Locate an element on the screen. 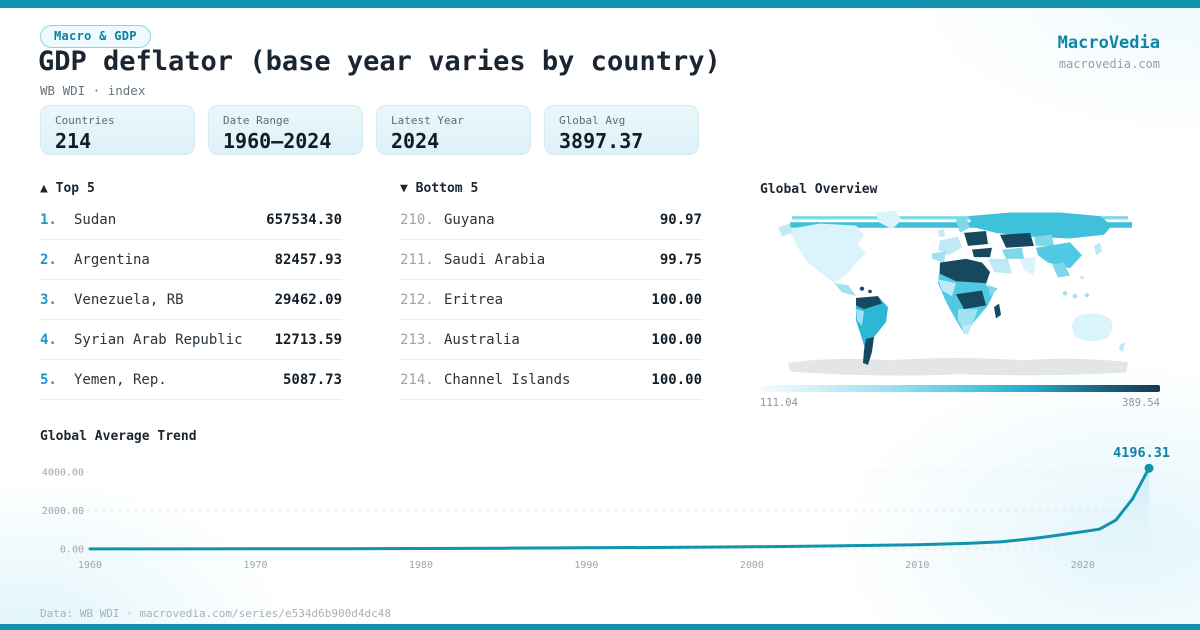  country-value: 82457.93 is located at coordinates (308, 259).